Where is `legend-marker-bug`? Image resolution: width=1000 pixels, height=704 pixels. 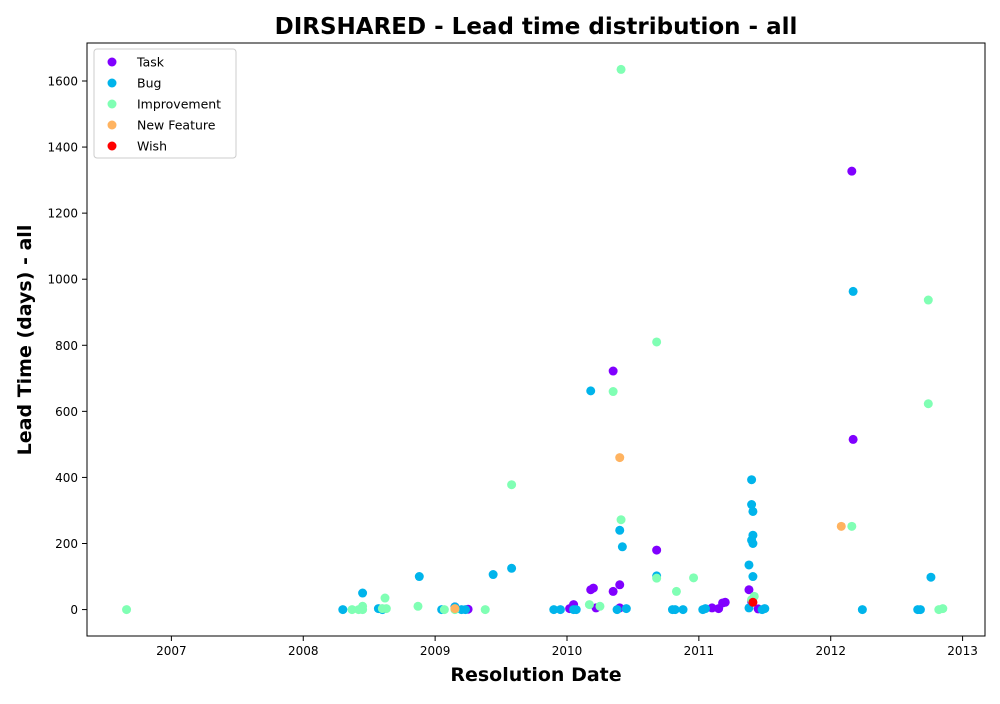 legend-marker-bug is located at coordinates (112, 83).